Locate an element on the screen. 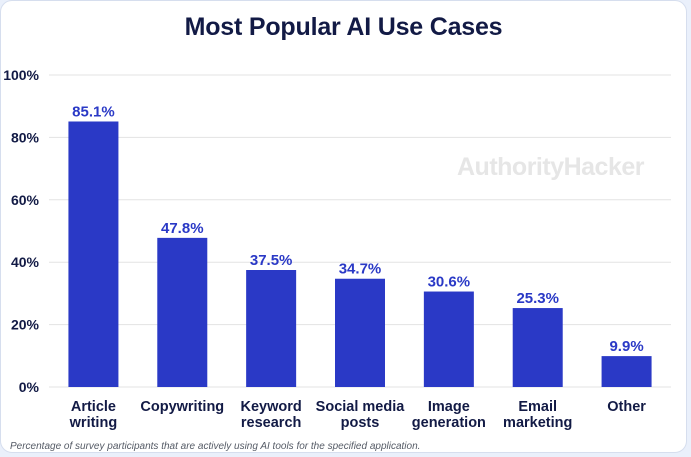 The image size is (691, 457). y-tick-label: 100% is located at coordinates (21, 75).